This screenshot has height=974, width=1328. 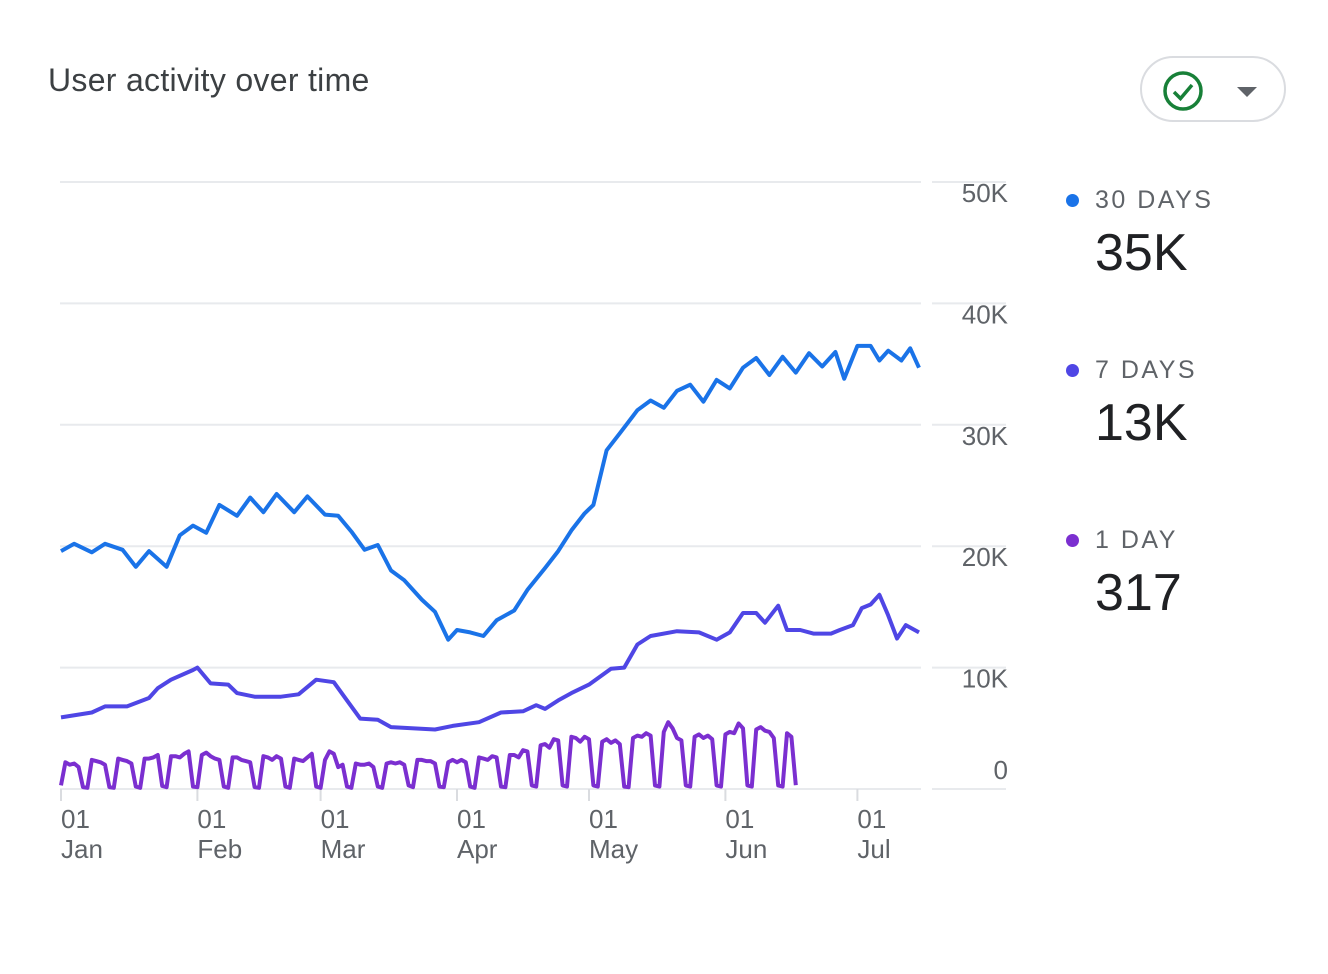 I want to click on legend-value: 317, so click(x=1138, y=593).